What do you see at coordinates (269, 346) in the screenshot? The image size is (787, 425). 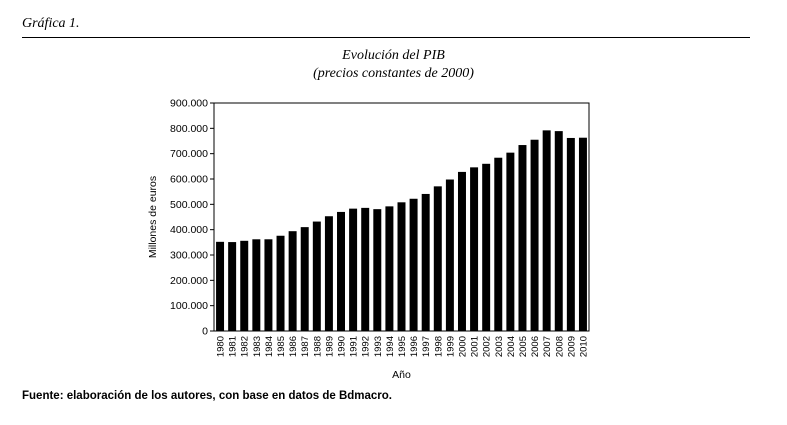 I see `x-tick-label: 1984` at bounding box center [269, 346].